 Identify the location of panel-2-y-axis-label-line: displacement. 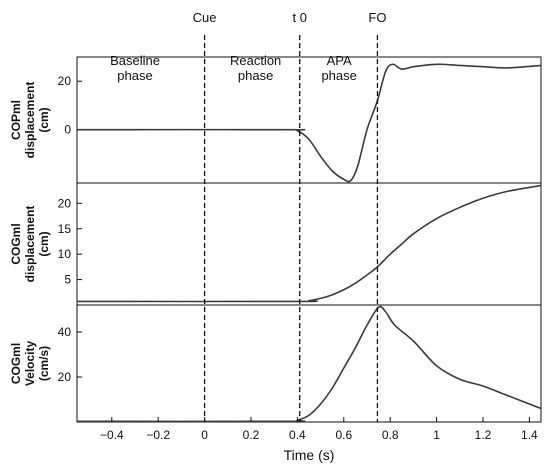
(30, 244).